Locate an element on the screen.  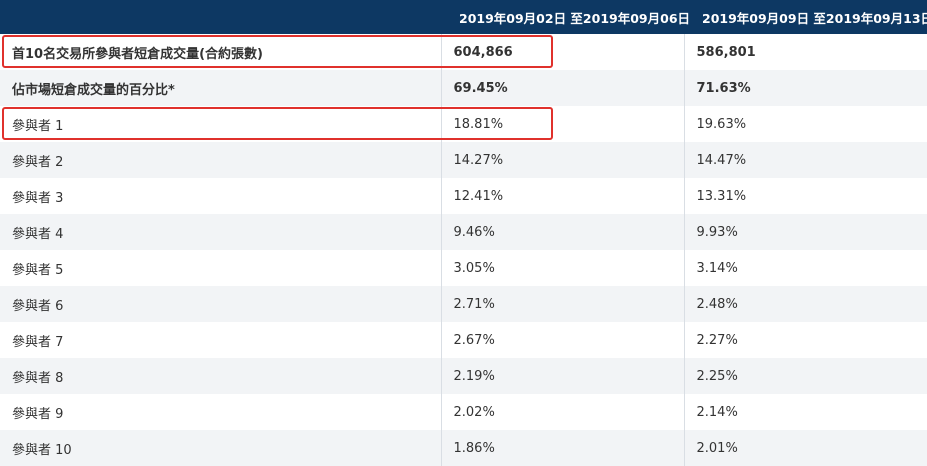
row-label: 參與者 8 is located at coordinates (221, 376).